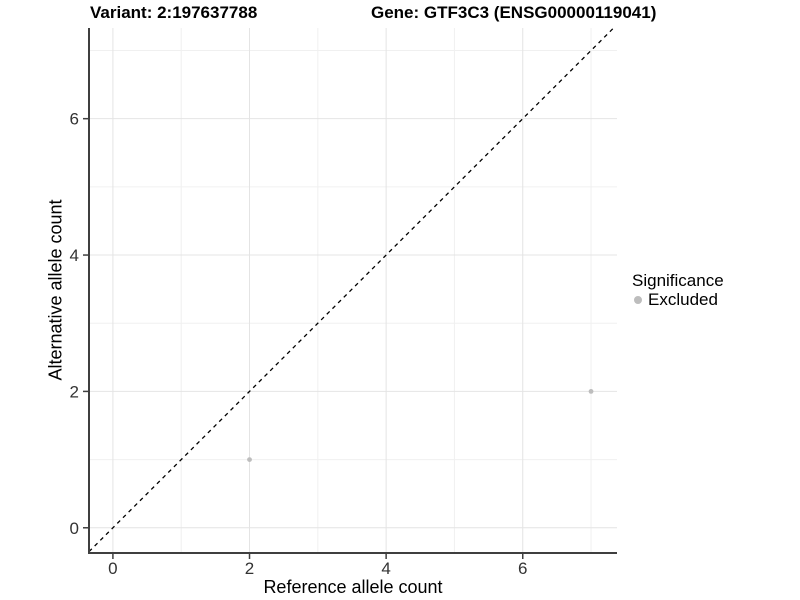 Image resolution: width=800 pixels, height=600 pixels. Describe the element at coordinates (683, 299) in the screenshot. I see `legend-item-label: Excluded` at that location.